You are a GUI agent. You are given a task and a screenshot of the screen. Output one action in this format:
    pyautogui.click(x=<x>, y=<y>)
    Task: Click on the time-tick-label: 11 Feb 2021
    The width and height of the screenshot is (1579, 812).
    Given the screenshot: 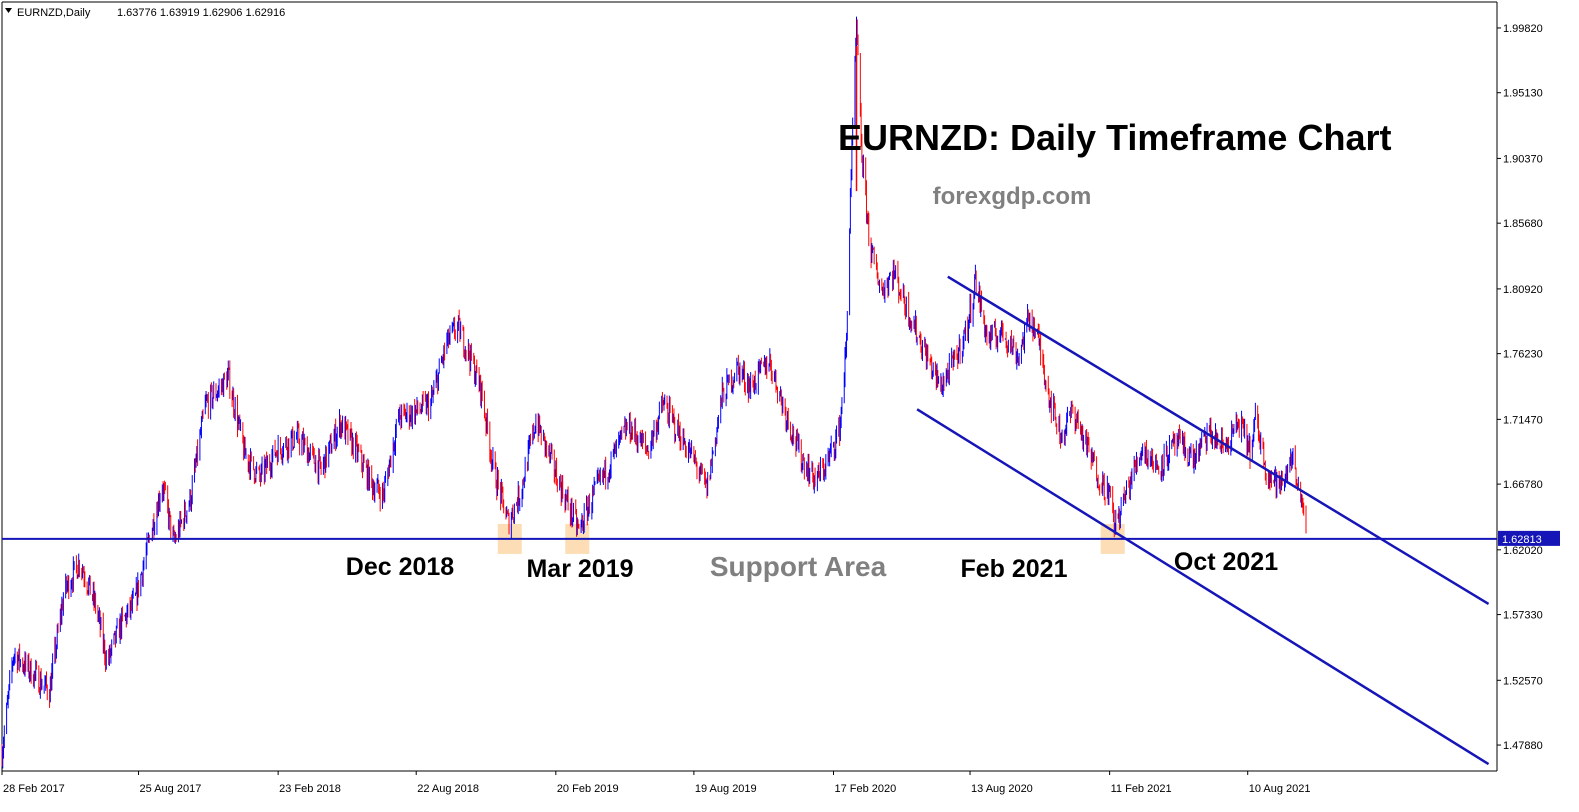 What is the action you would take?
    pyautogui.click(x=1141, y=789)
    